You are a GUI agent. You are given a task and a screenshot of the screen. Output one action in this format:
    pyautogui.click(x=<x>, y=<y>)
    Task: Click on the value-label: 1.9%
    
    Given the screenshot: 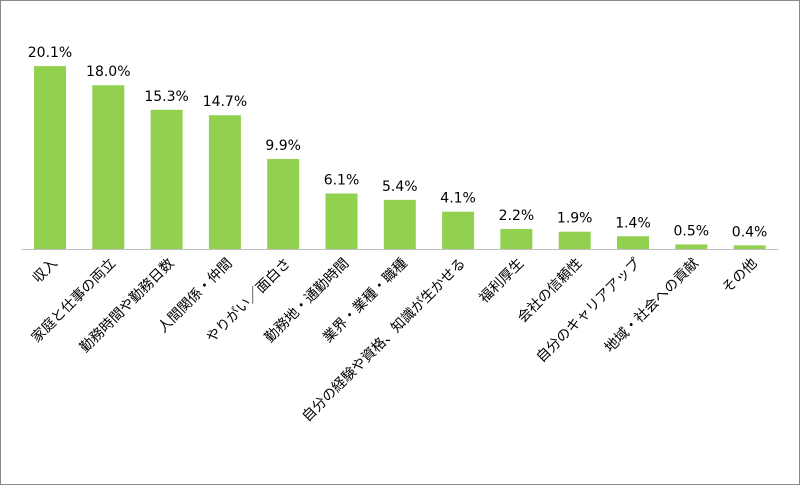 What is the action you would take?
    pyautogui.click(x=575, y=219)
    